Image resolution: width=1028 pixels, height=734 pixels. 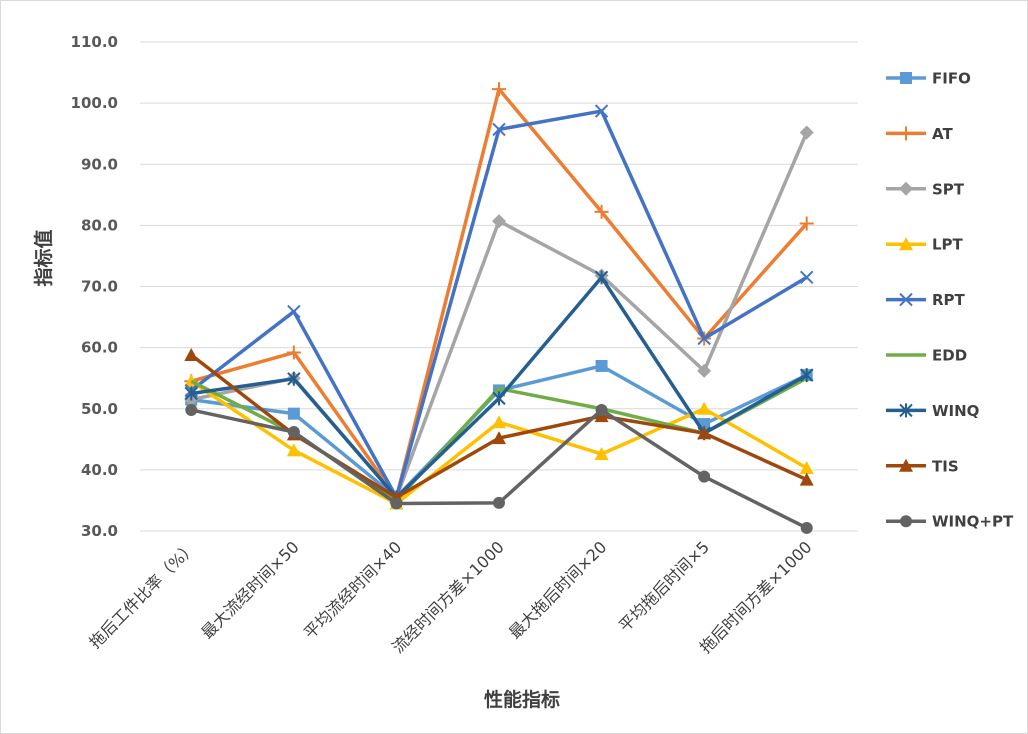 What do you see at coordinates (99, 287) in the screenshot?
I see `y-tick-label: 70.0` at bounding box center [99, 287].